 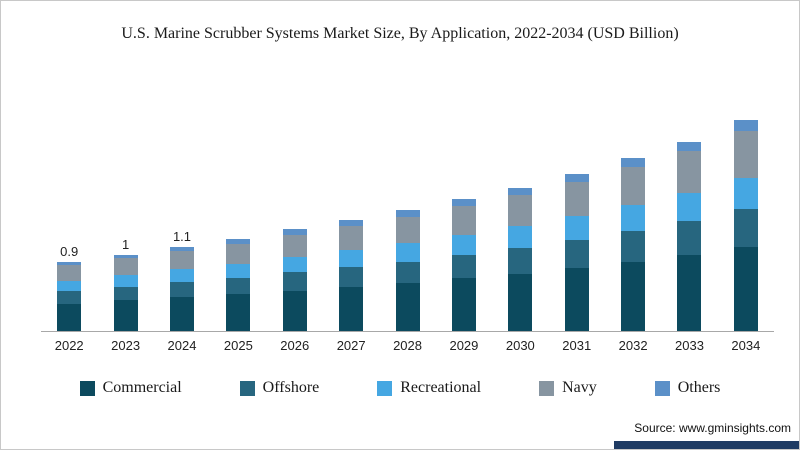 What do you see at coordinates (69, 203) in the screenshot?
I see `bar-group-2022: 0.9` at bounding box center [69, 203].